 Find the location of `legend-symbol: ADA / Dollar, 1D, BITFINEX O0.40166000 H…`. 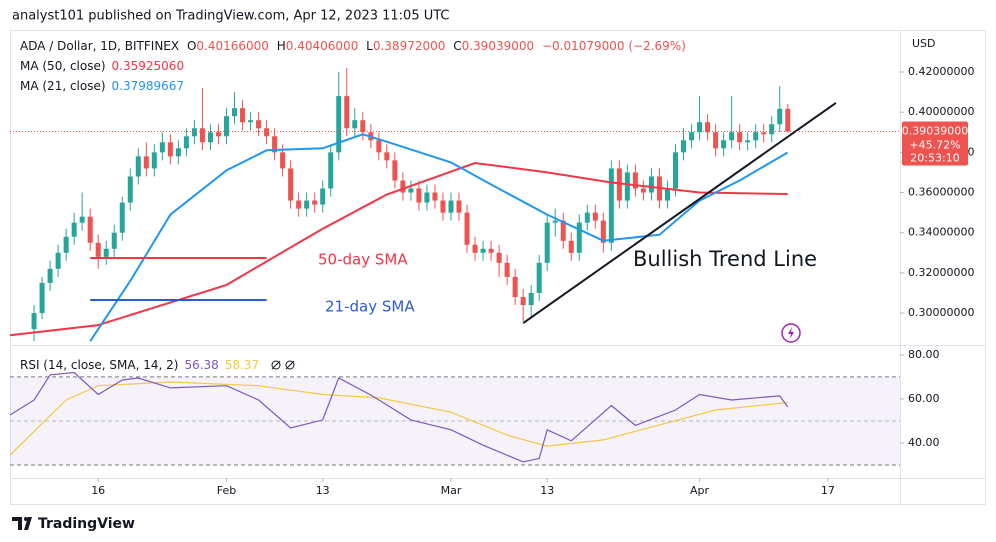

legend-symbol: ADA / Dollar, 1D, BITFINEX O0.40166000 H… is located at coordinates (353, 46).